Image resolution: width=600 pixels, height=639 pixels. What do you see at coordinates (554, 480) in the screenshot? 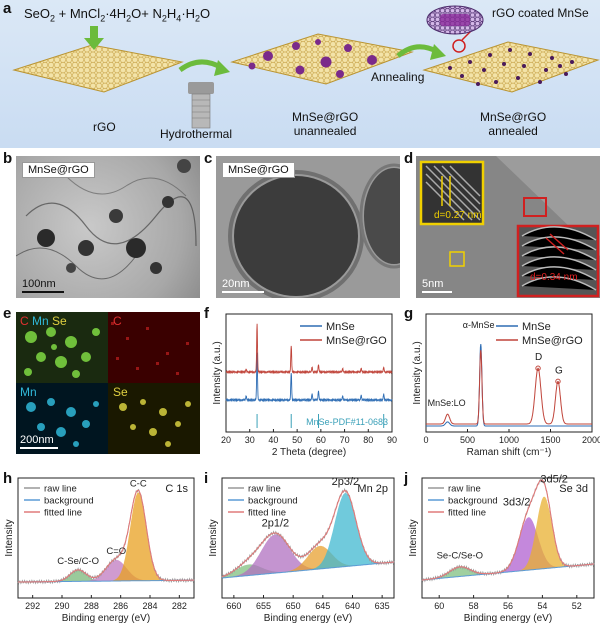
I see `peak-label: 3d5/2` at bounding box center [554, 480].